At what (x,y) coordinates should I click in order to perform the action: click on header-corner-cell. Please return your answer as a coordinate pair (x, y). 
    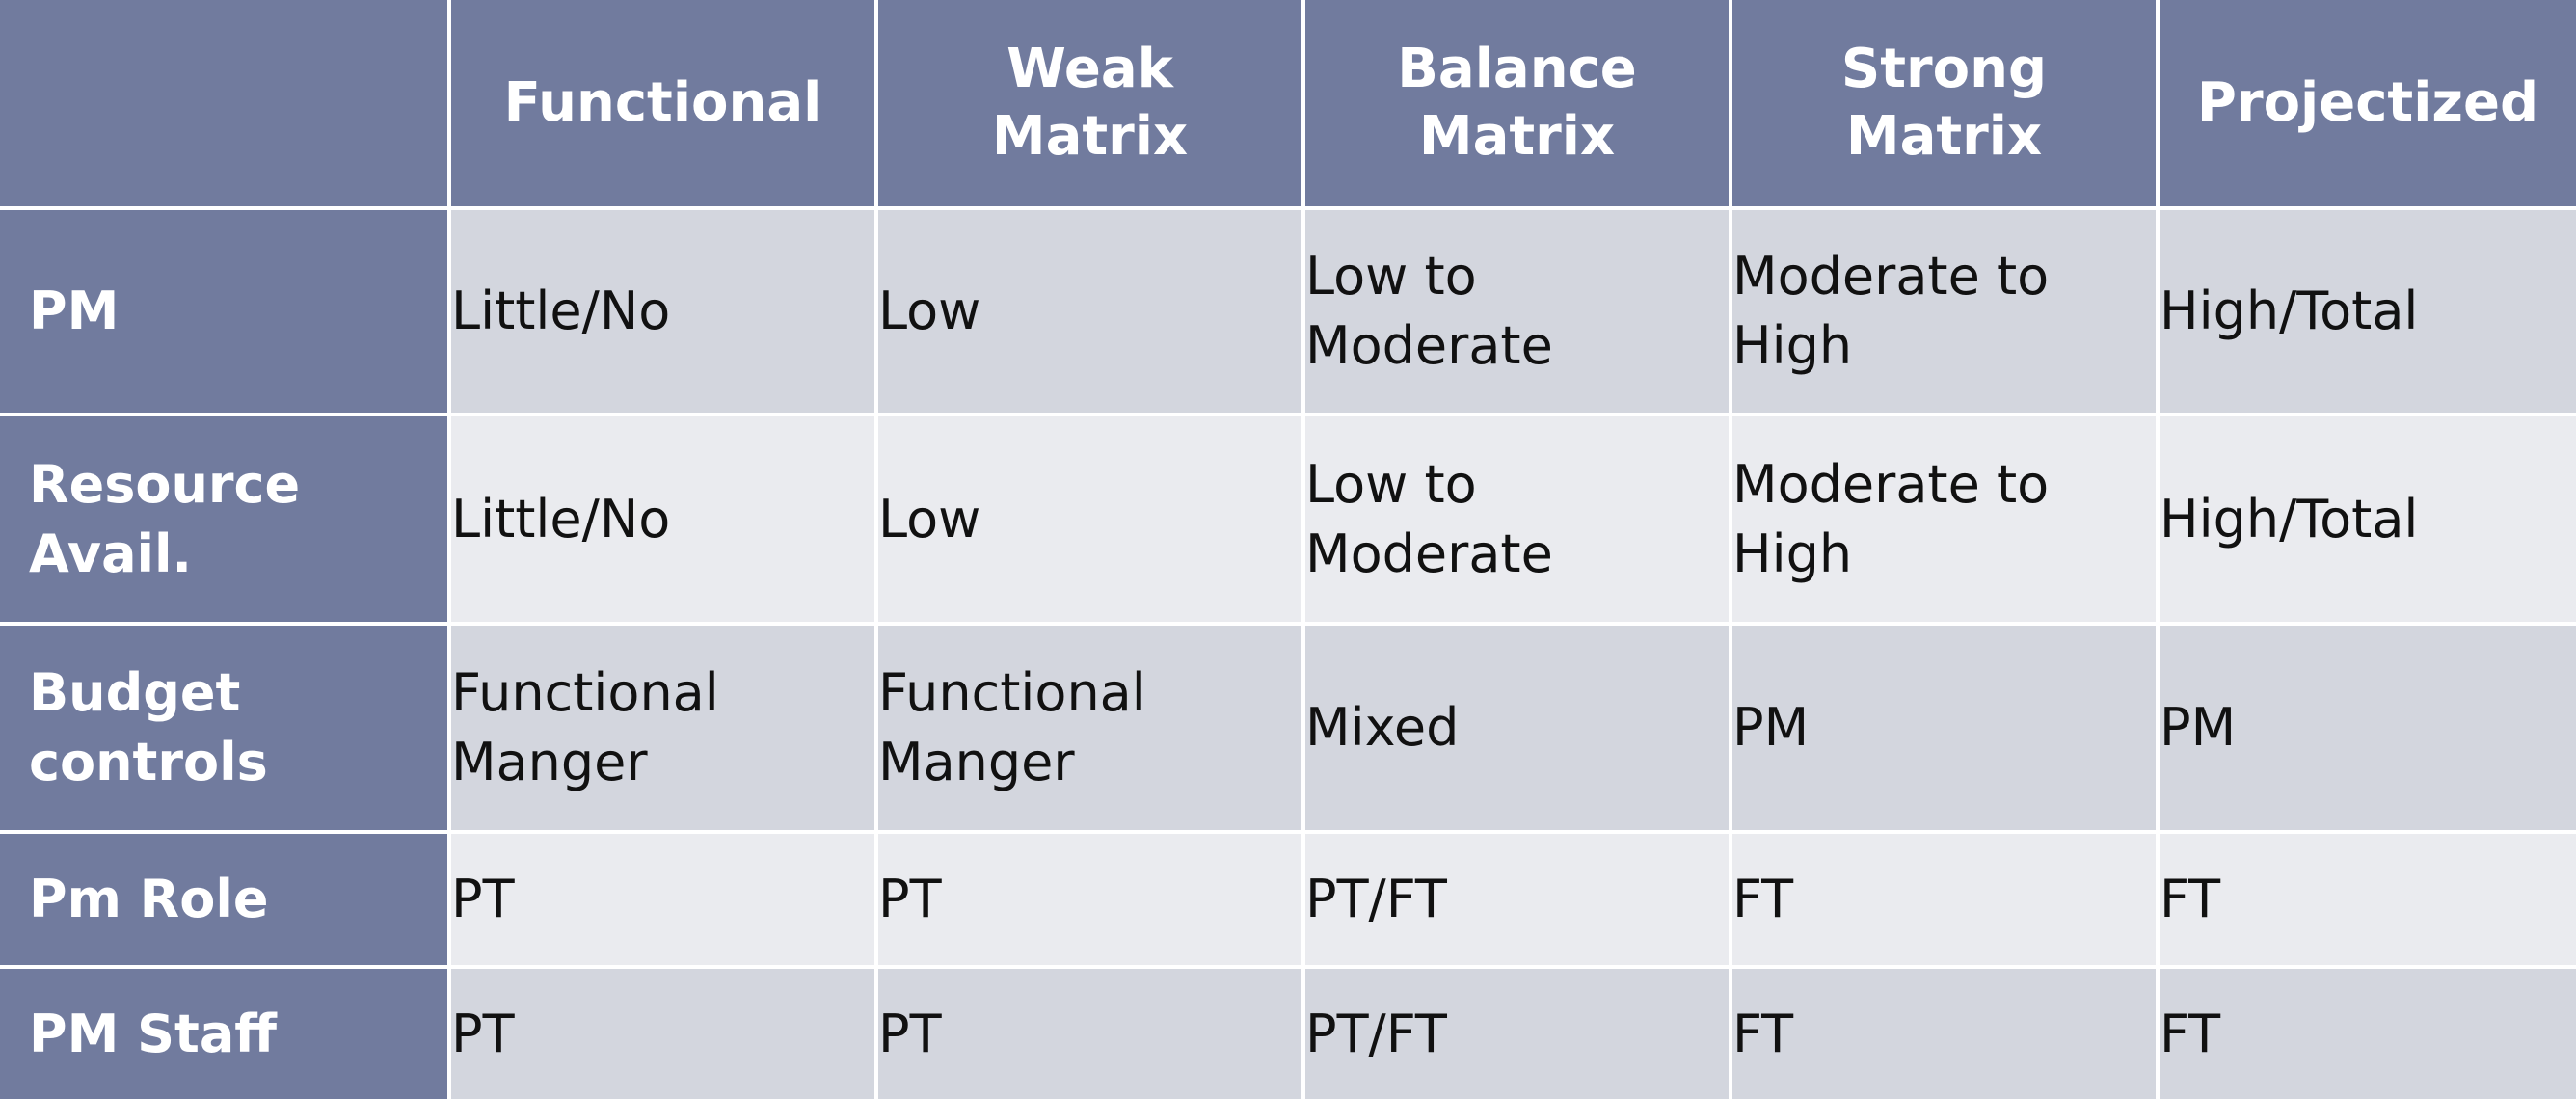
    Looking at the image, I should click on (226, 105).